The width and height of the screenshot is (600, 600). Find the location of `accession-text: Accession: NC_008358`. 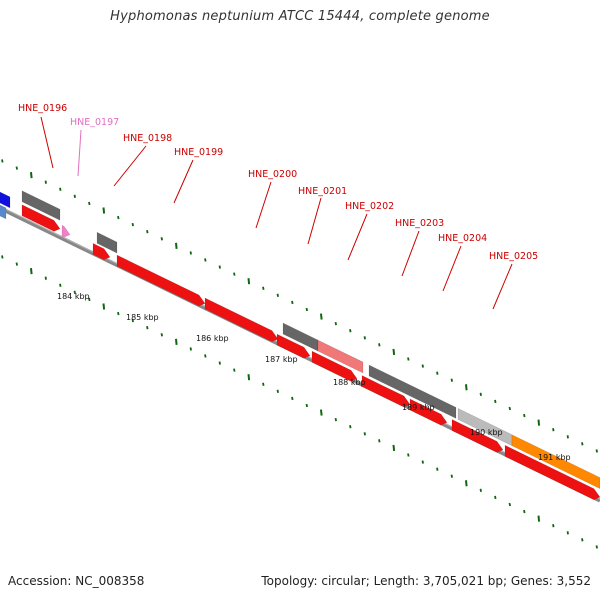

accession-text: Accession: NC_008358 is located at coordinates (76, 581).